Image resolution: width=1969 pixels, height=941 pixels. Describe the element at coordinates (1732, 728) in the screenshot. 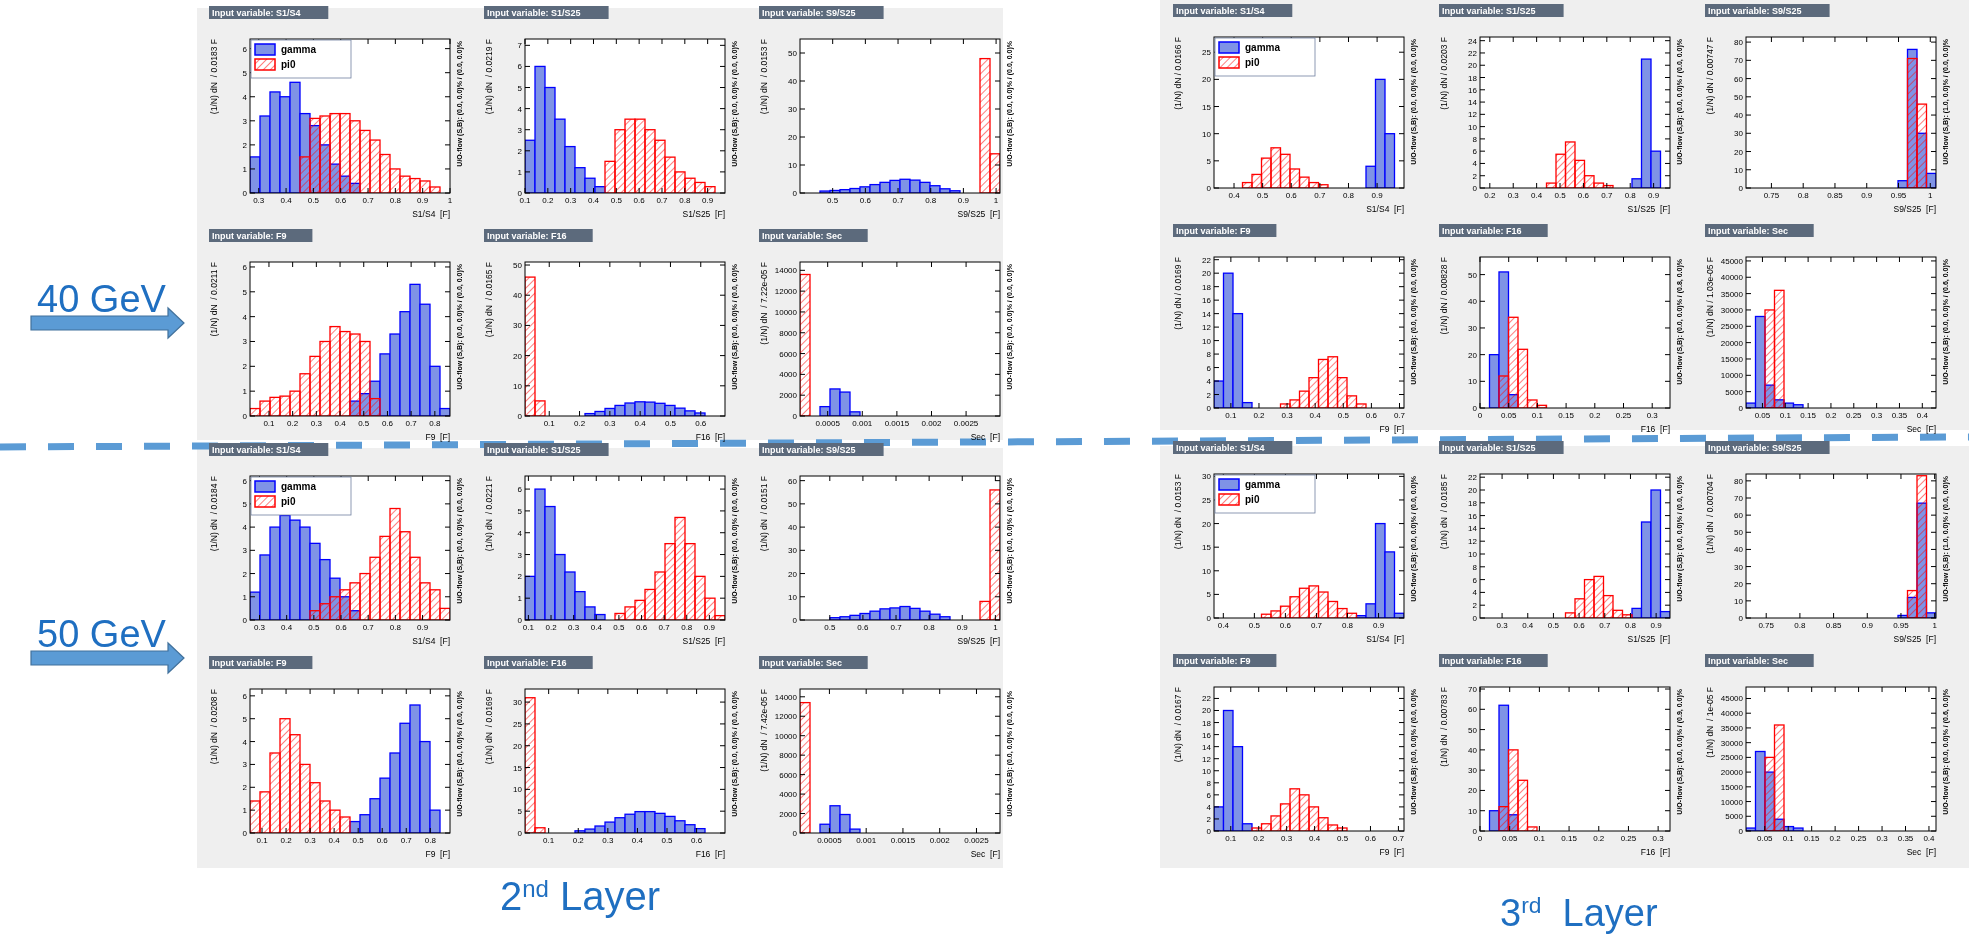

I see `y-tick-label: 35000` at that location.